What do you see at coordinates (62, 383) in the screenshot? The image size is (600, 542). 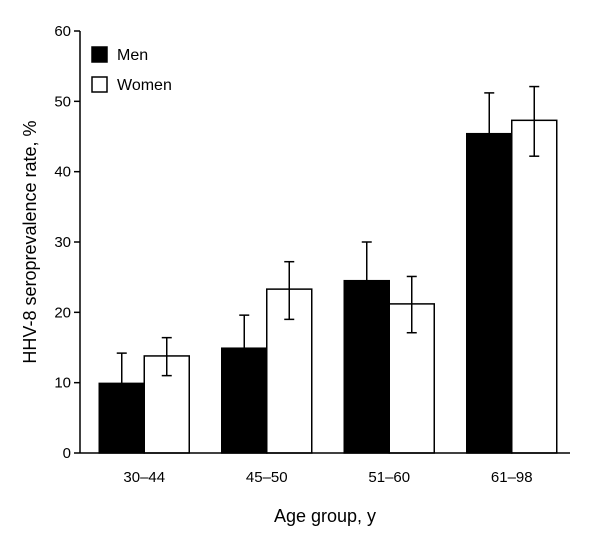 I see `y-tick-label: 10` at bounding box center [62, 383].